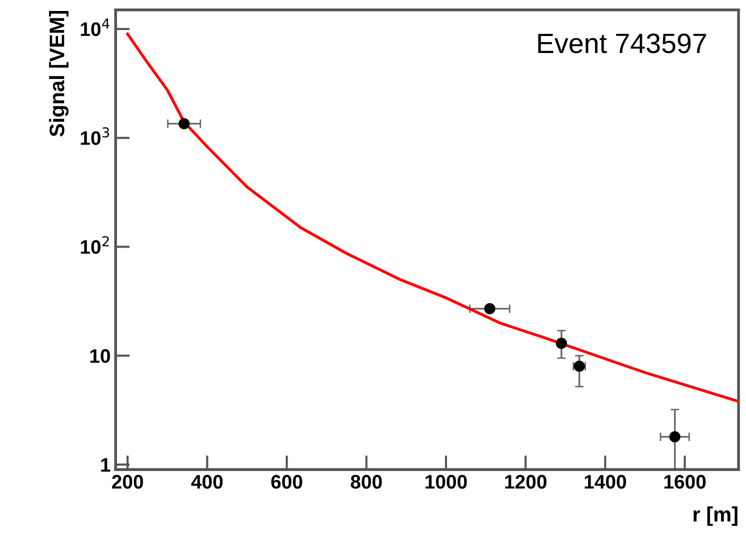 This screenshot has width=746, height=546. What do you see at coordinates (95, 136) in the screenshot?
I see `y-tick-label: 10$^{3}$` at bounding box center [95, 136].